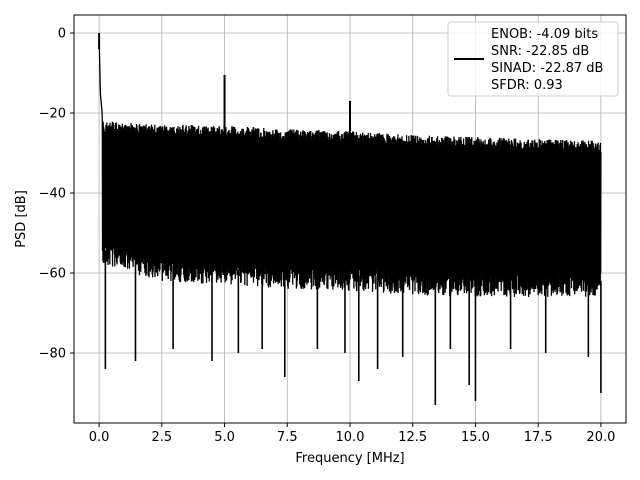 The image size is (640, 480). What do you see at coordinates (52, 274) in the screenshot?
I see `y-tick-label: −60` at bounding box center [52, 274].